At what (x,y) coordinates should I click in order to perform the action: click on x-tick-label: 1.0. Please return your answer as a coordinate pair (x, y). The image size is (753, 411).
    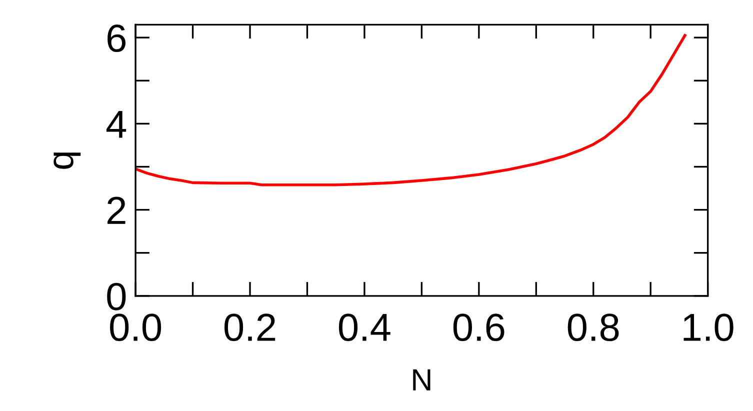
    Looking at the image, I should click on (709, 328).